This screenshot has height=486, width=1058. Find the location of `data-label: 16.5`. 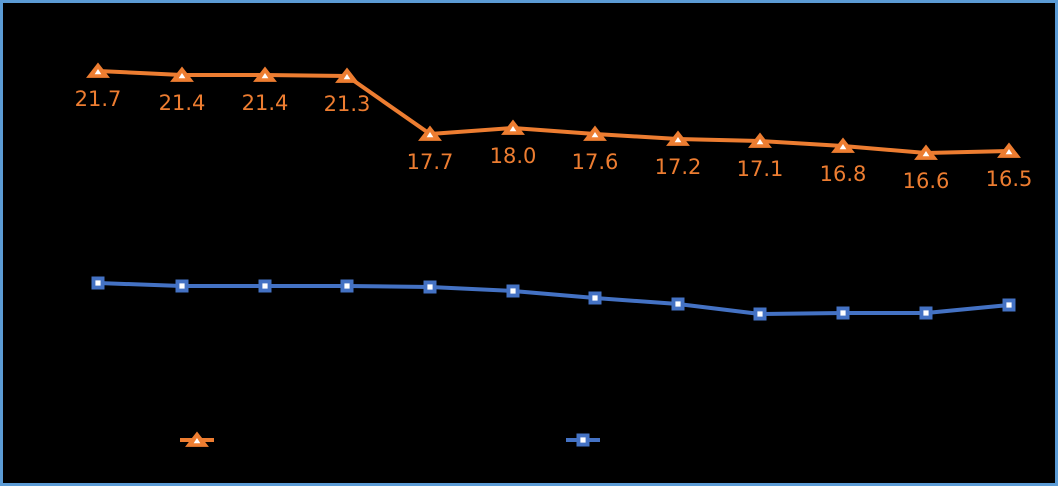

data-label: 16.5 is located at coordinates (1009, 179).